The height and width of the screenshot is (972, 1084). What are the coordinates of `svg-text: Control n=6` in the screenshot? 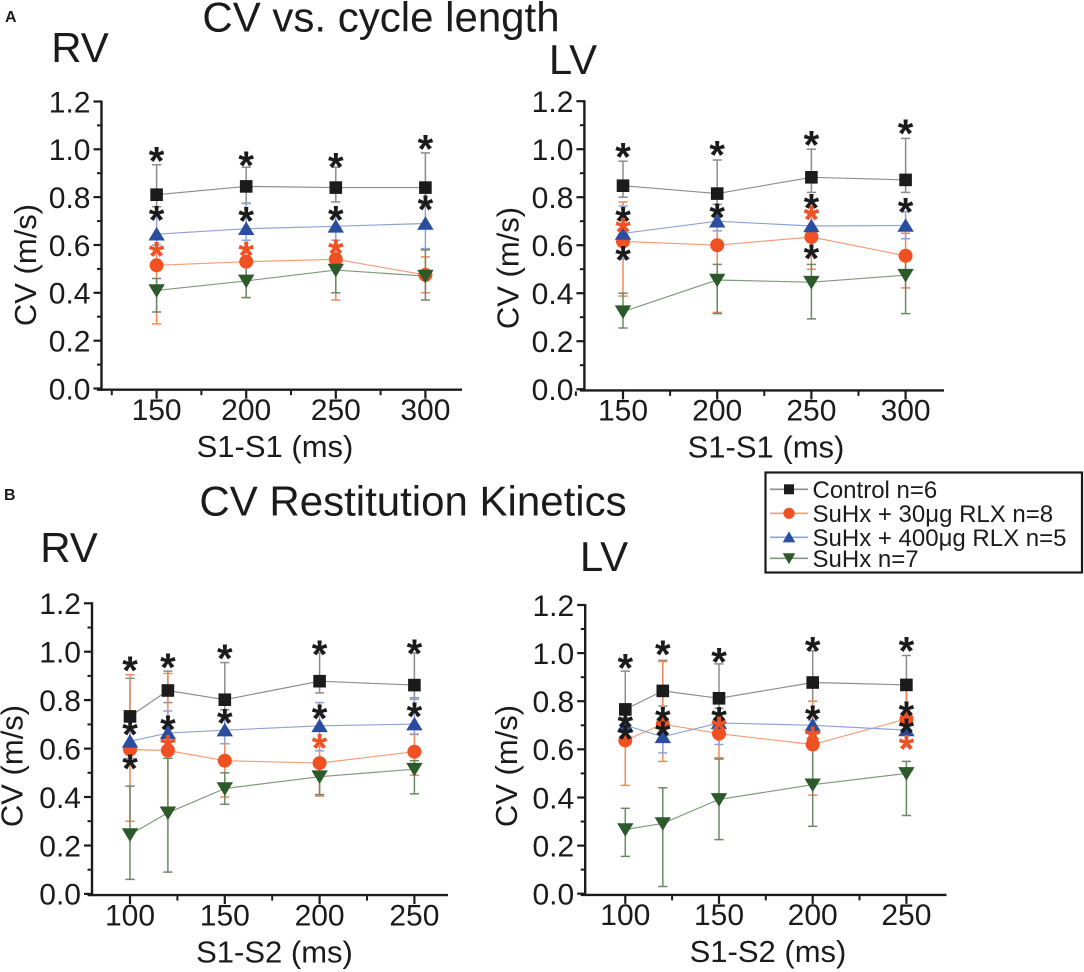 It's located at (875, 490).